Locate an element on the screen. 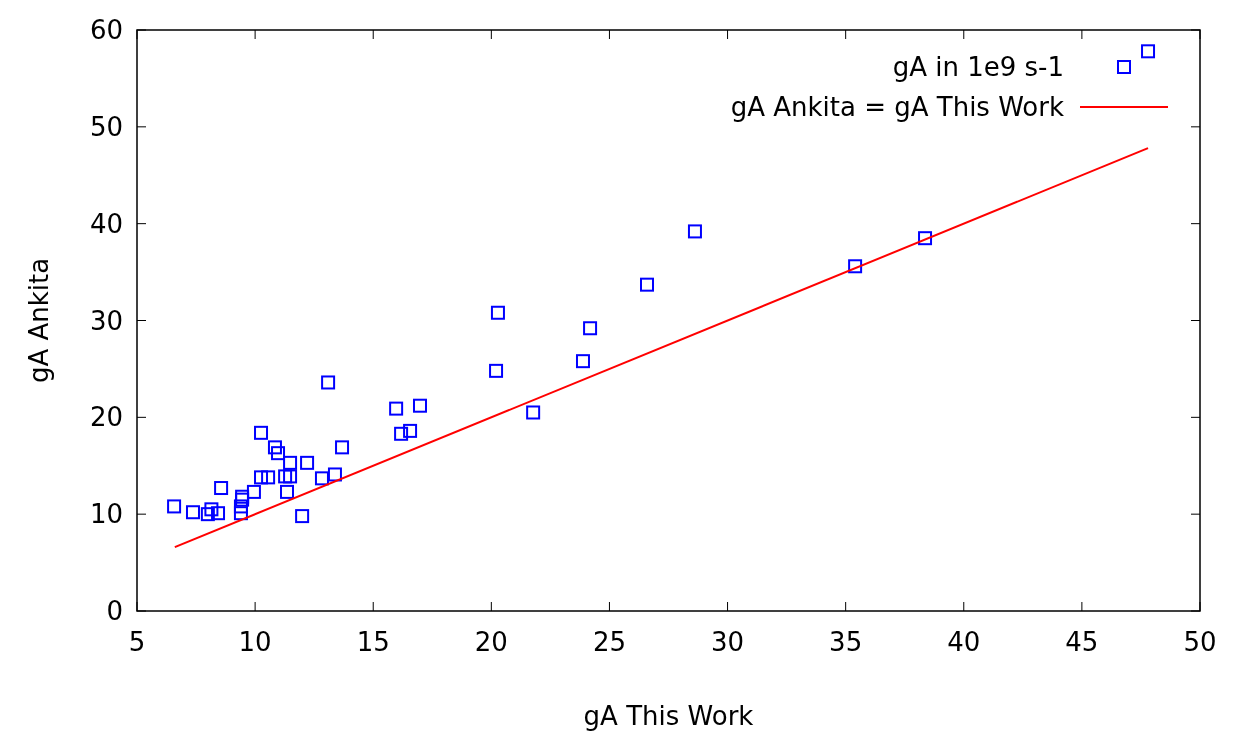 This screenshot has width=1238, height=731. legend-label: gA in 1e9 s-1 is located at coordinates (978, 67).